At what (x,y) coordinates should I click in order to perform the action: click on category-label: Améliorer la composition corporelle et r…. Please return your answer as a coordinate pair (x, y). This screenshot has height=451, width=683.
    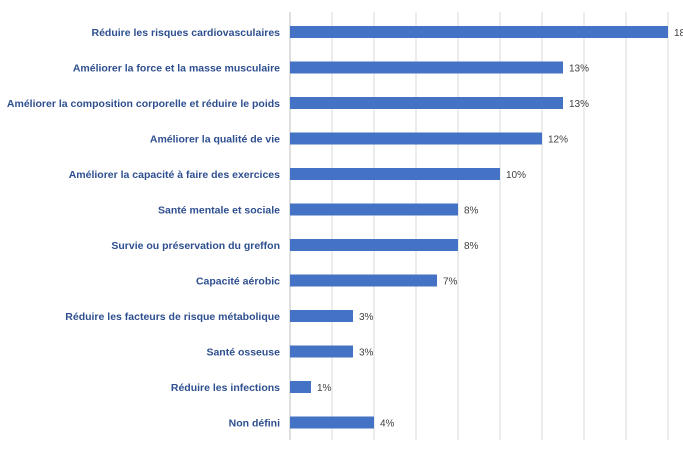
    Looking at the image, I should click on (143, 104).